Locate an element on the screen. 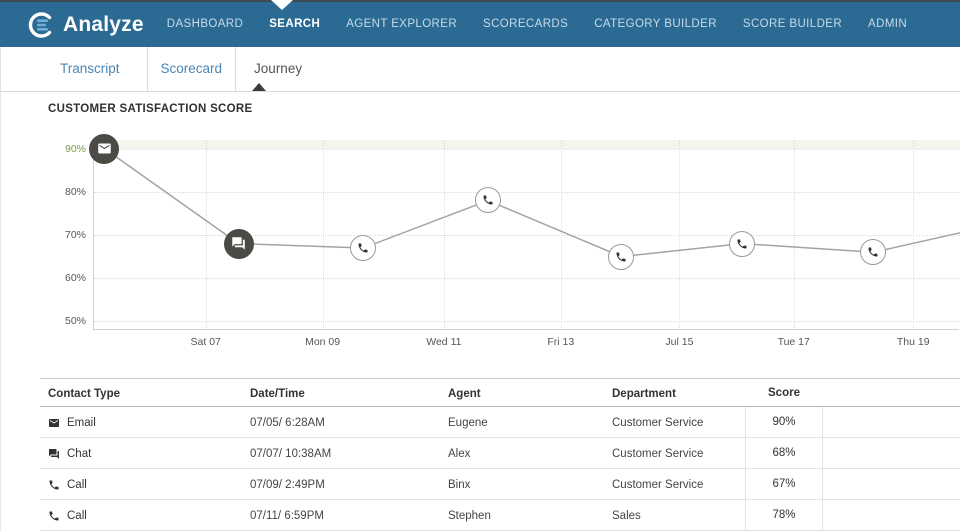 Image resolution: width=960 pixels, height=531 pixels. x-axis-label: Sat 07 is located at coordinates (205, 342).